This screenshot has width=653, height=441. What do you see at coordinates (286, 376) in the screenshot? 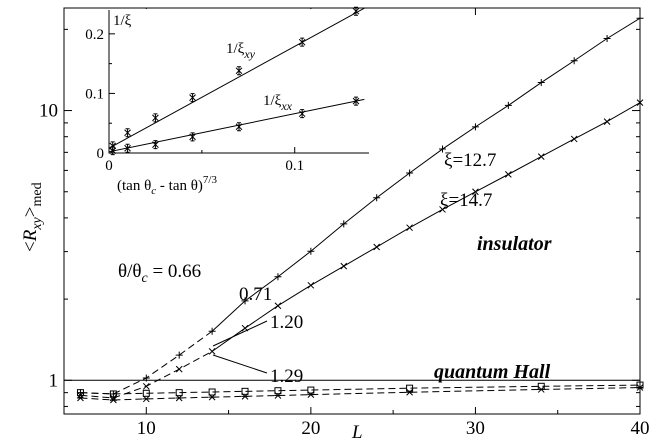
I see `label-129: 1.29` at bounding box center [286, 376].